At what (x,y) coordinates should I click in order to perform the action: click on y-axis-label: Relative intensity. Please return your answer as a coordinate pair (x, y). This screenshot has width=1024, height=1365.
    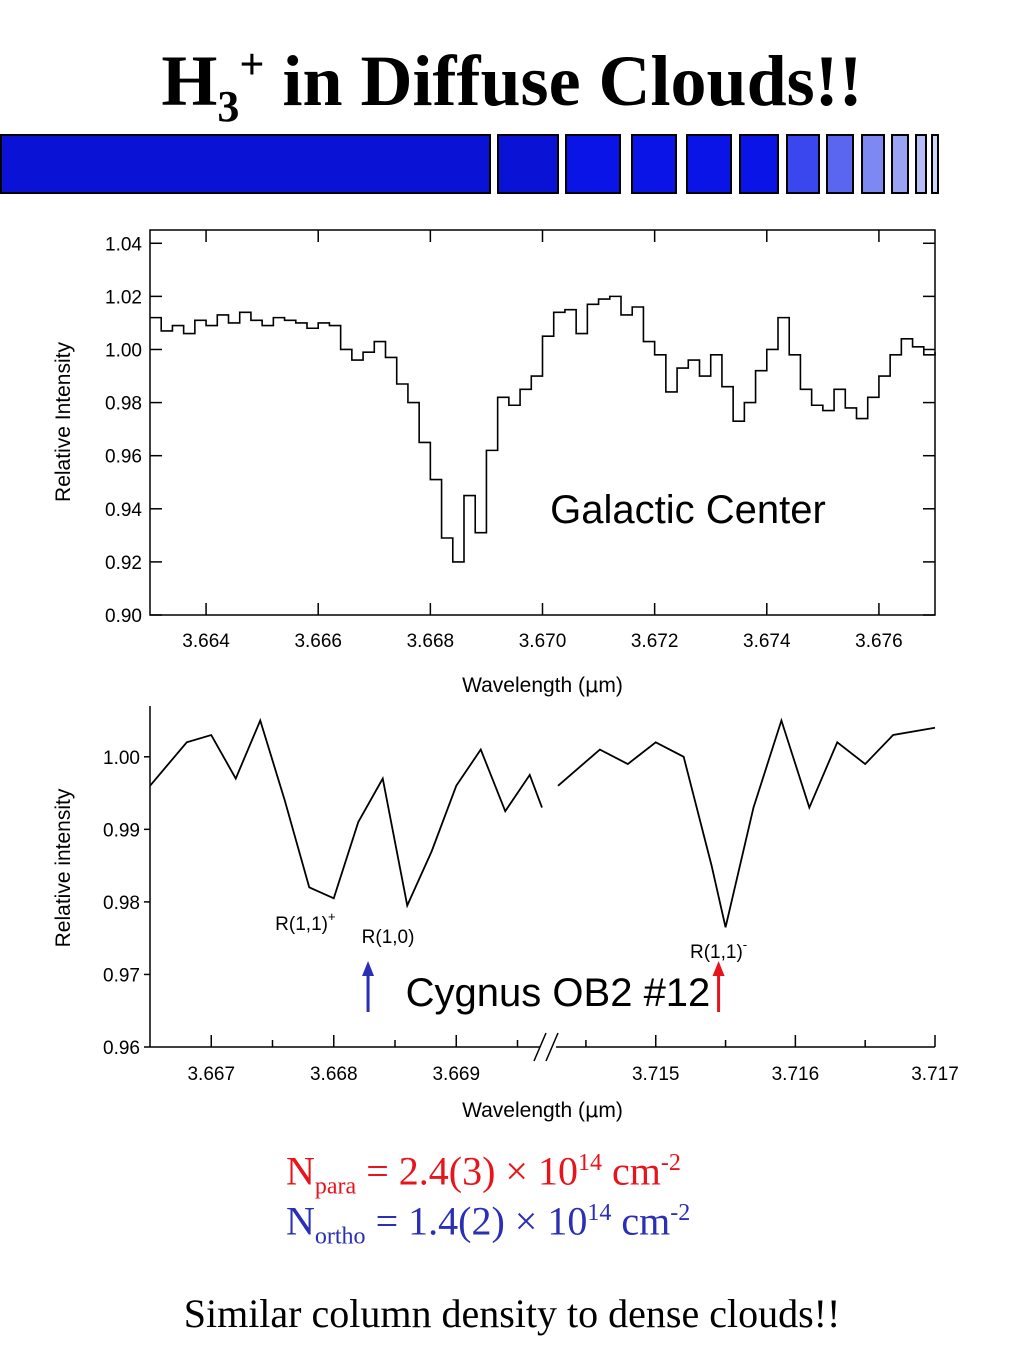
    Looking at the image, I should click on (63, 867).